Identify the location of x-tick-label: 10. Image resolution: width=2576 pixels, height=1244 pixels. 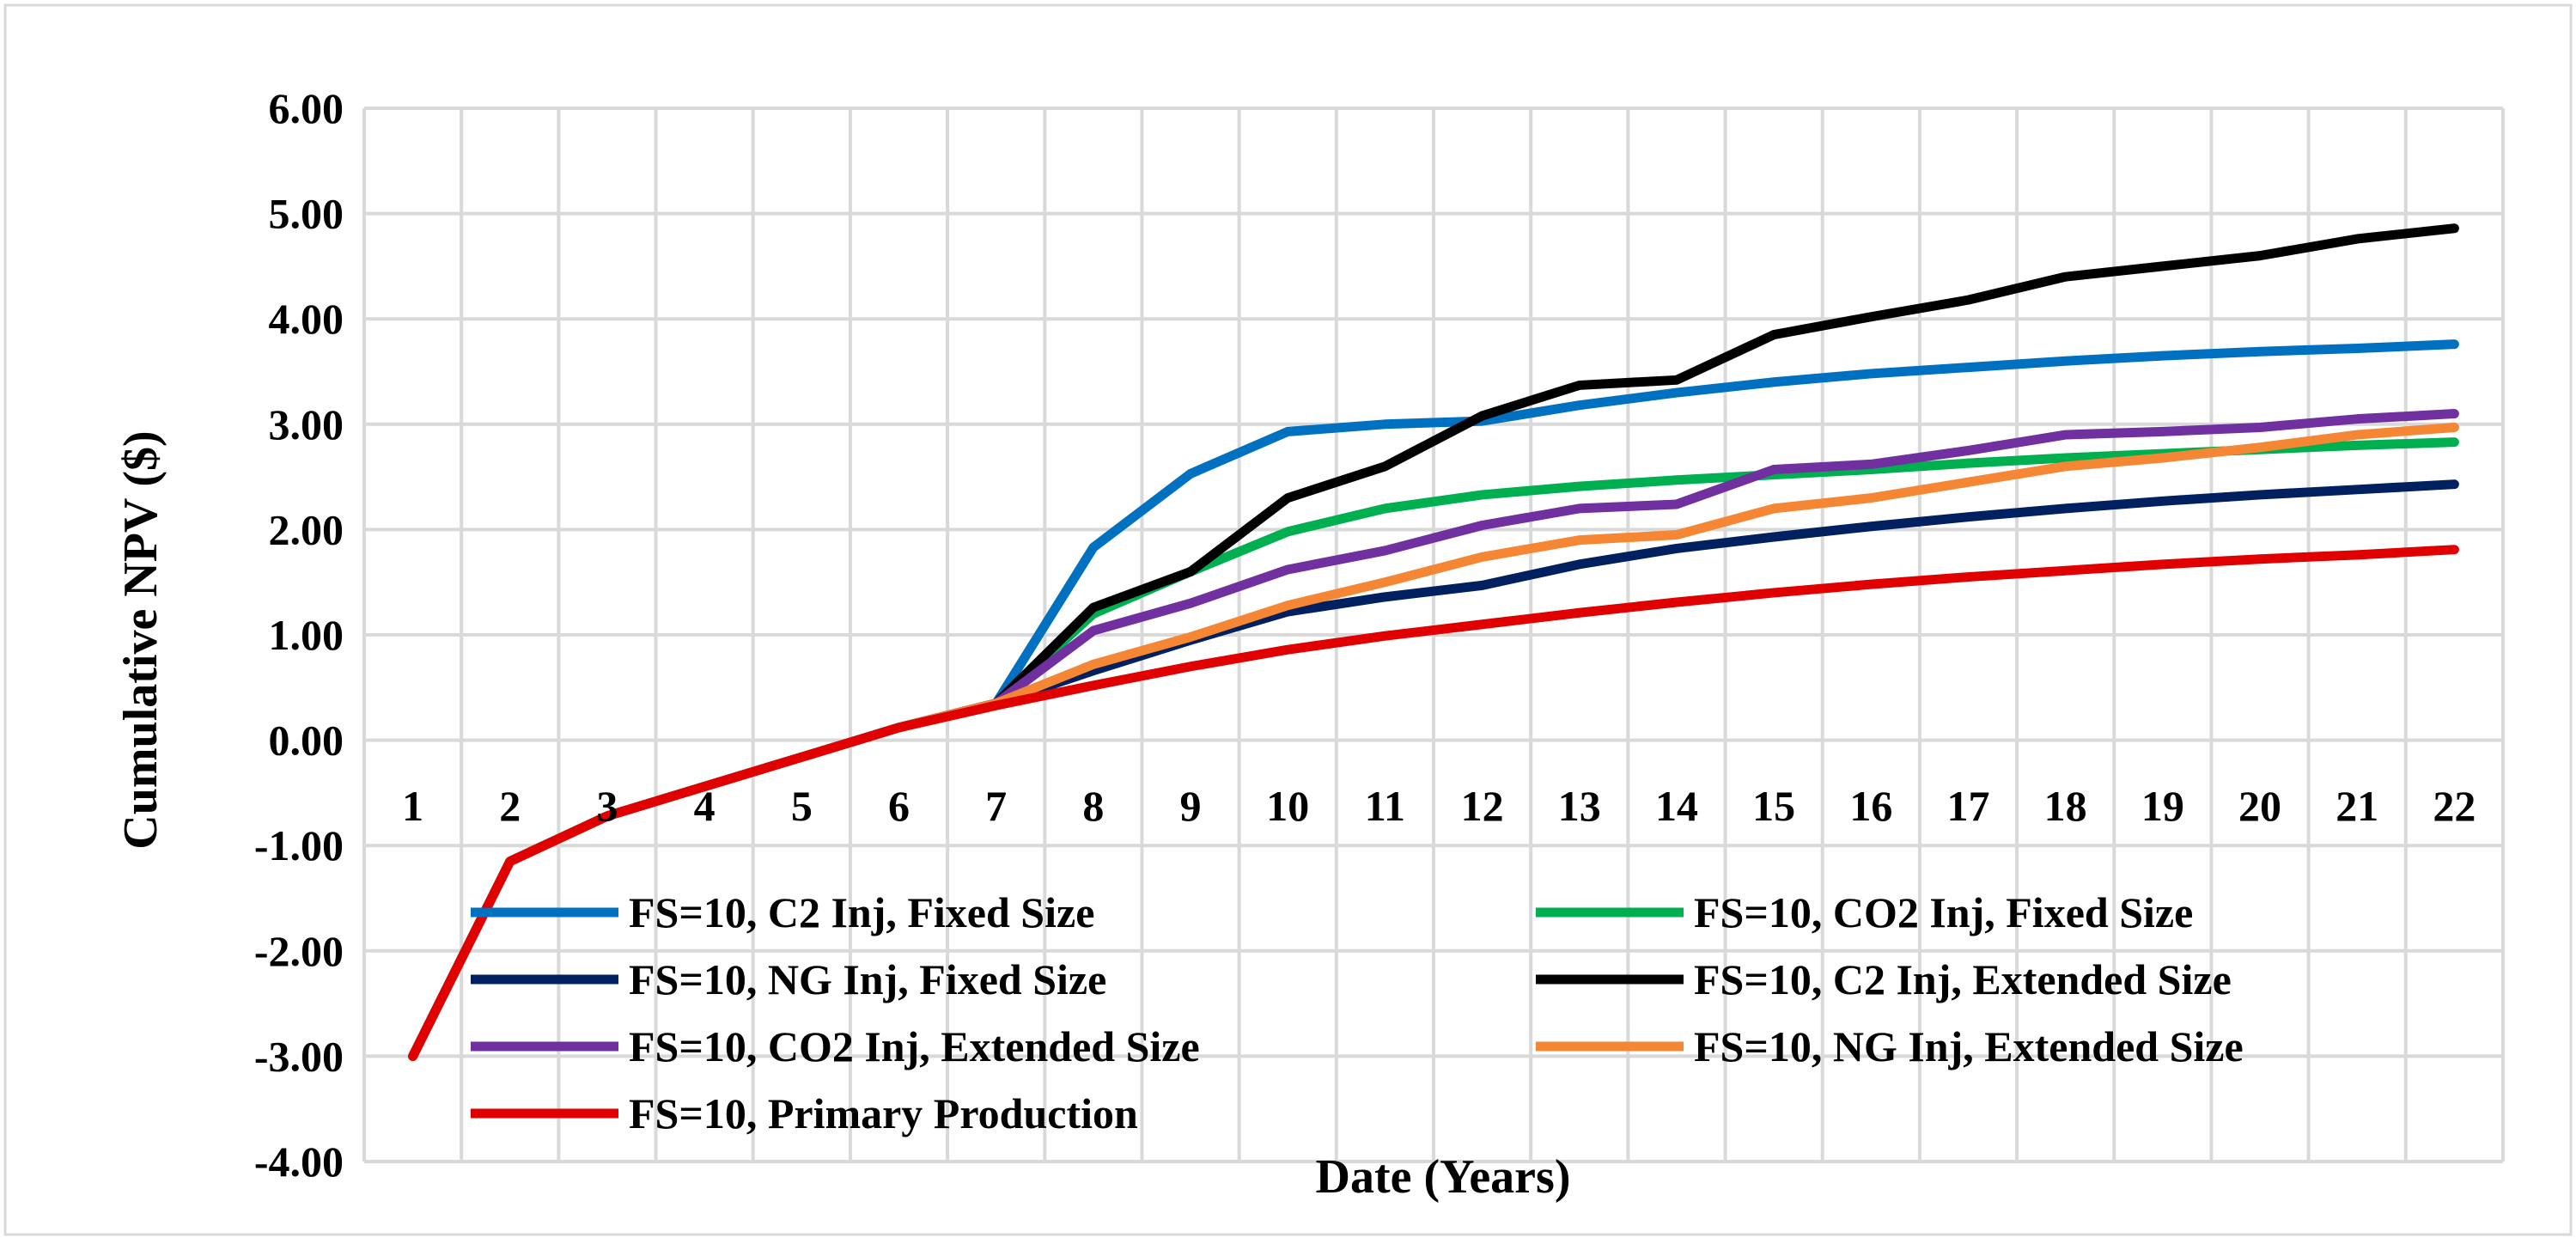
(1287, 806).